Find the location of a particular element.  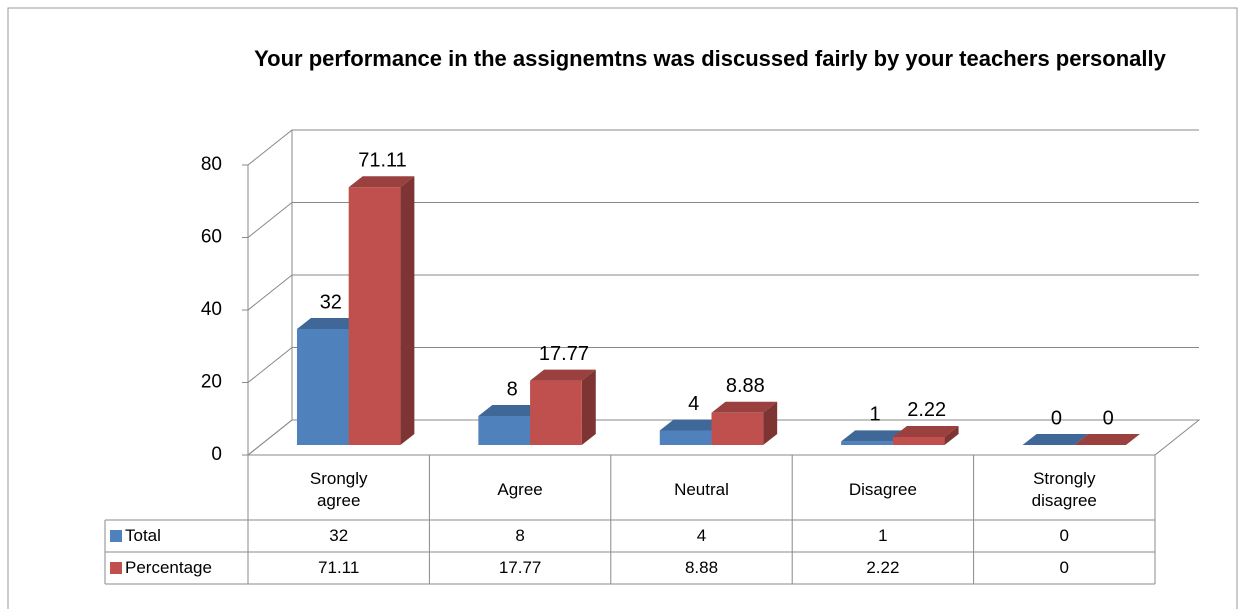

legend-label: Percentage is located at coordinates (168, 567).